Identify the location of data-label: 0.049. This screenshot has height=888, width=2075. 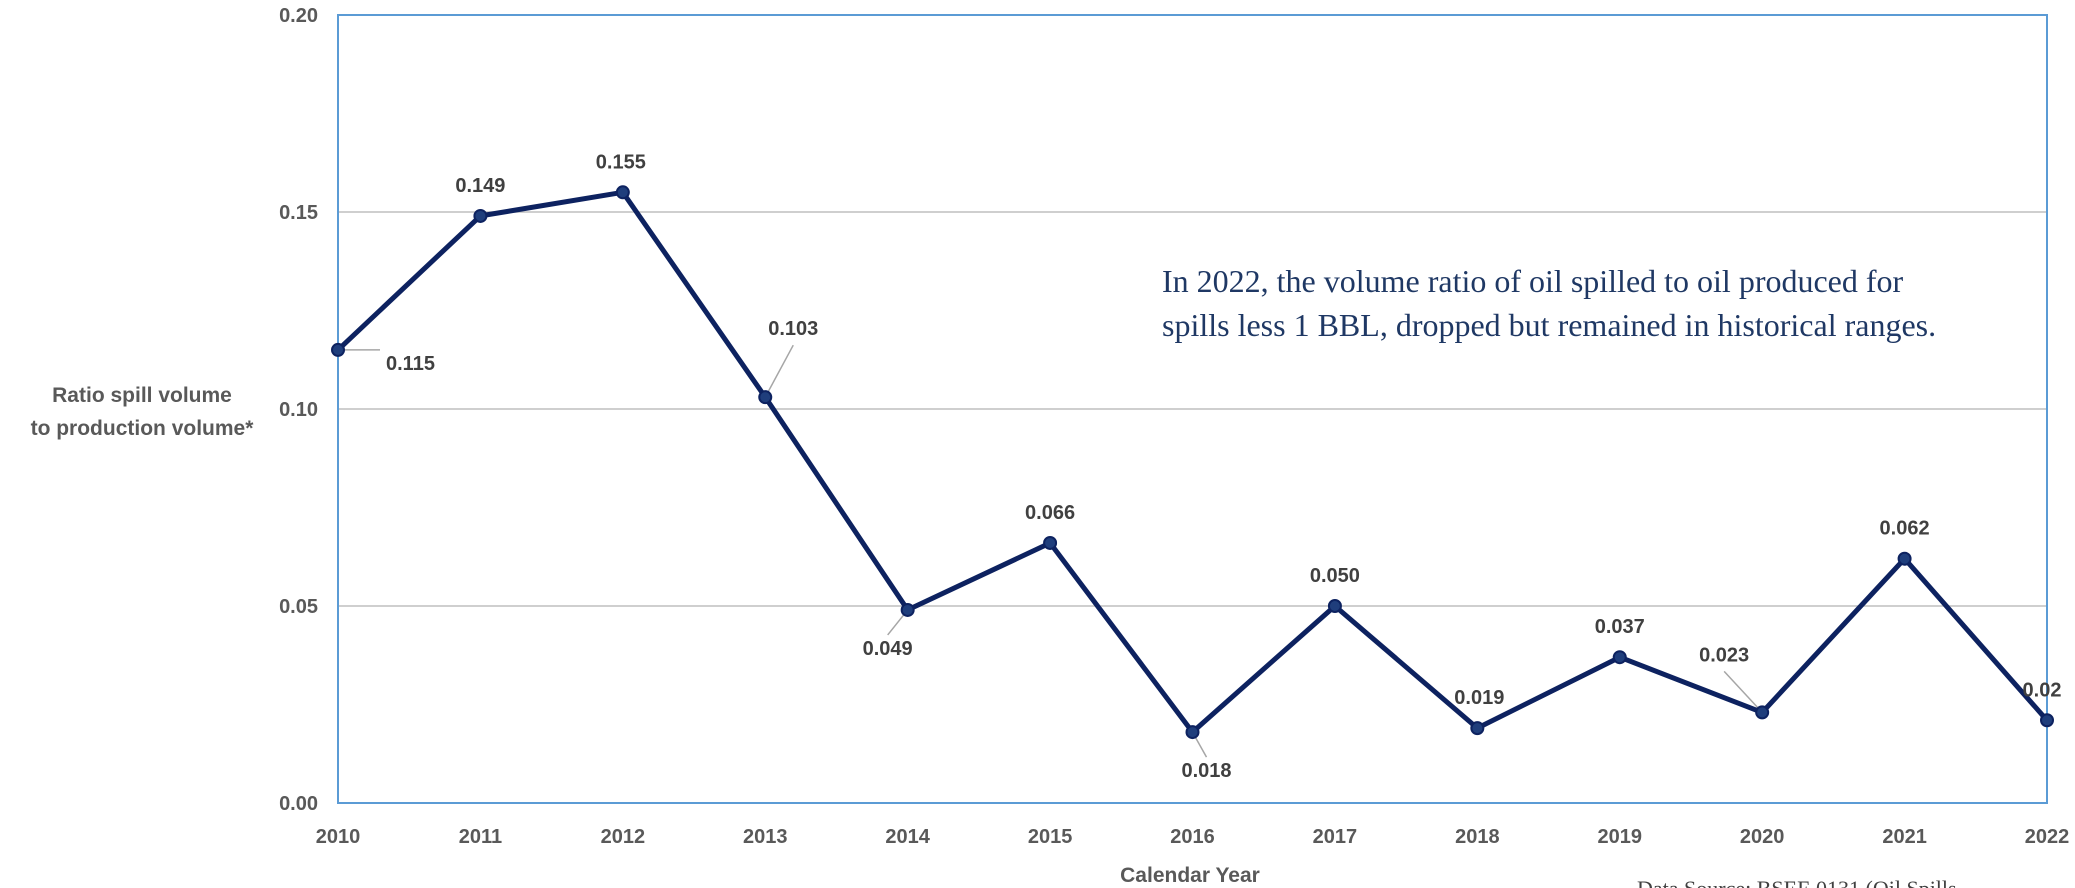
(888, 649).